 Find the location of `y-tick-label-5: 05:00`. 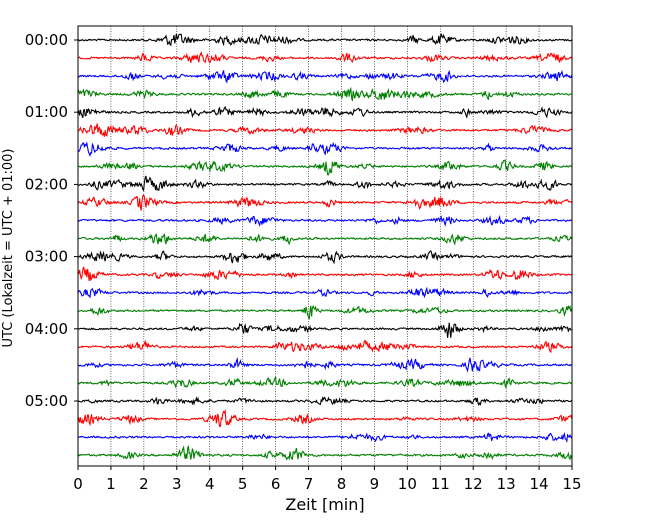

y-tick-label-5: 05:00 is located at coordinates (46, 401).